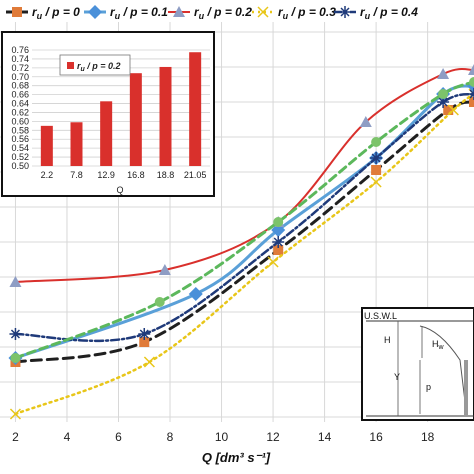  I want to click on legend-label: ru / p = 0.2, so click(223, 13).